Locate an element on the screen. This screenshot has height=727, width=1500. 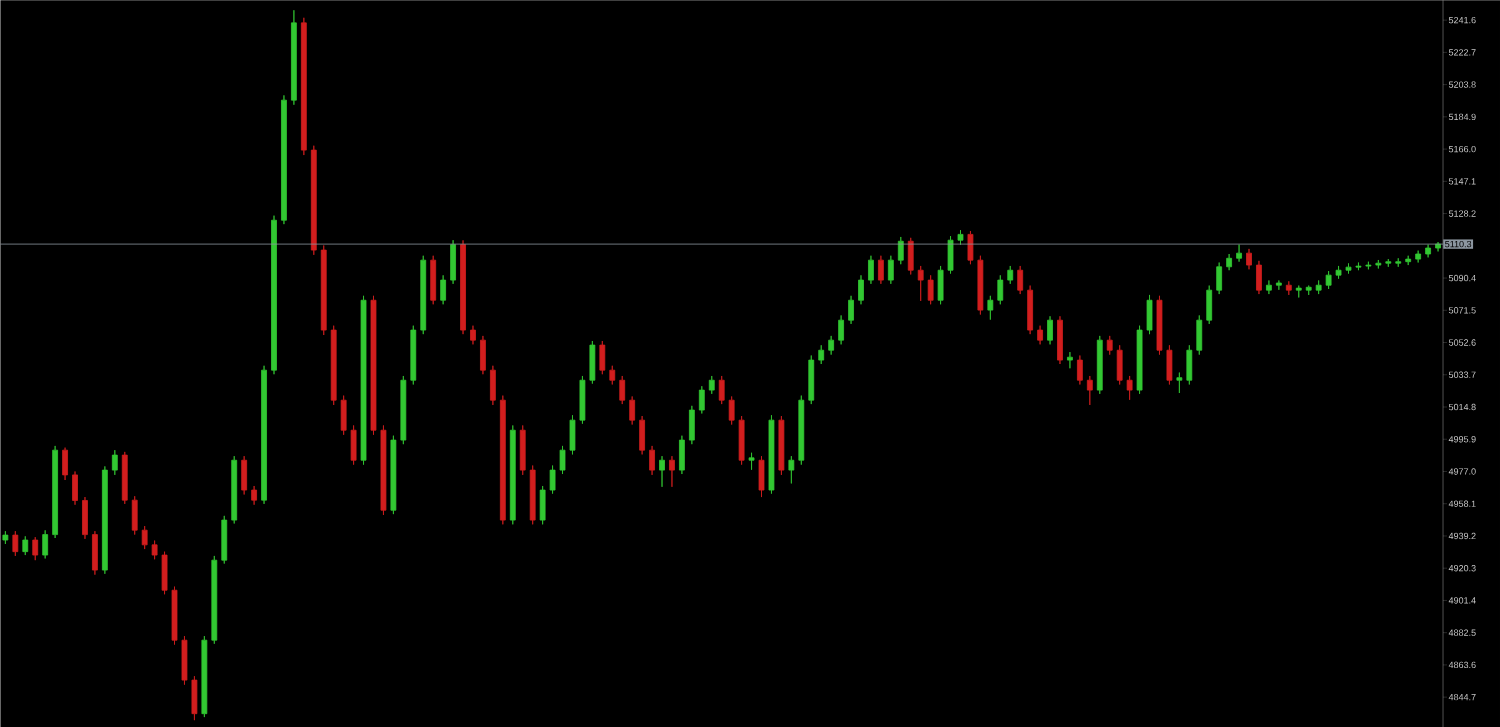
y-tick-label: 4958.1 is located at coordinates (1462, 503).